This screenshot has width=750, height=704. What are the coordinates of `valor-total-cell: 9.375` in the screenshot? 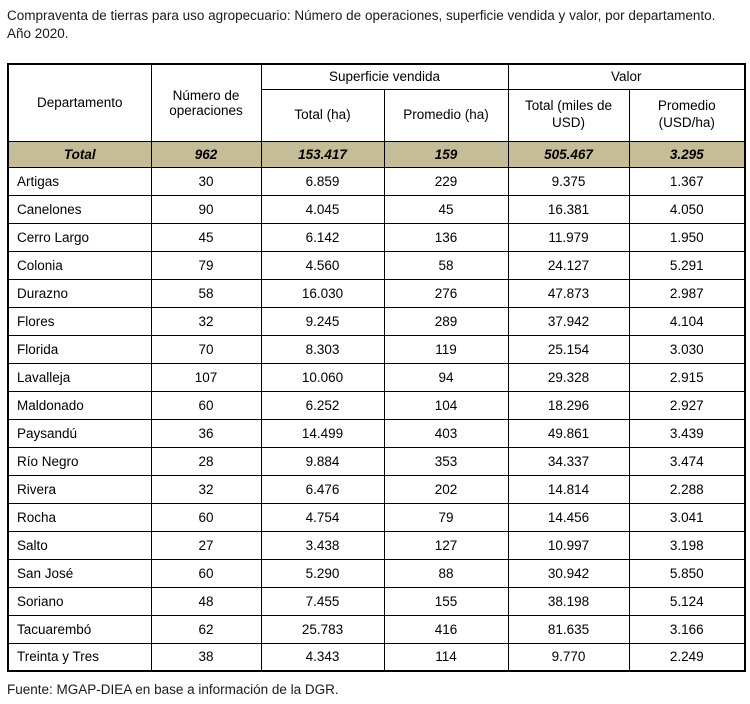 It's located at (568, 181).